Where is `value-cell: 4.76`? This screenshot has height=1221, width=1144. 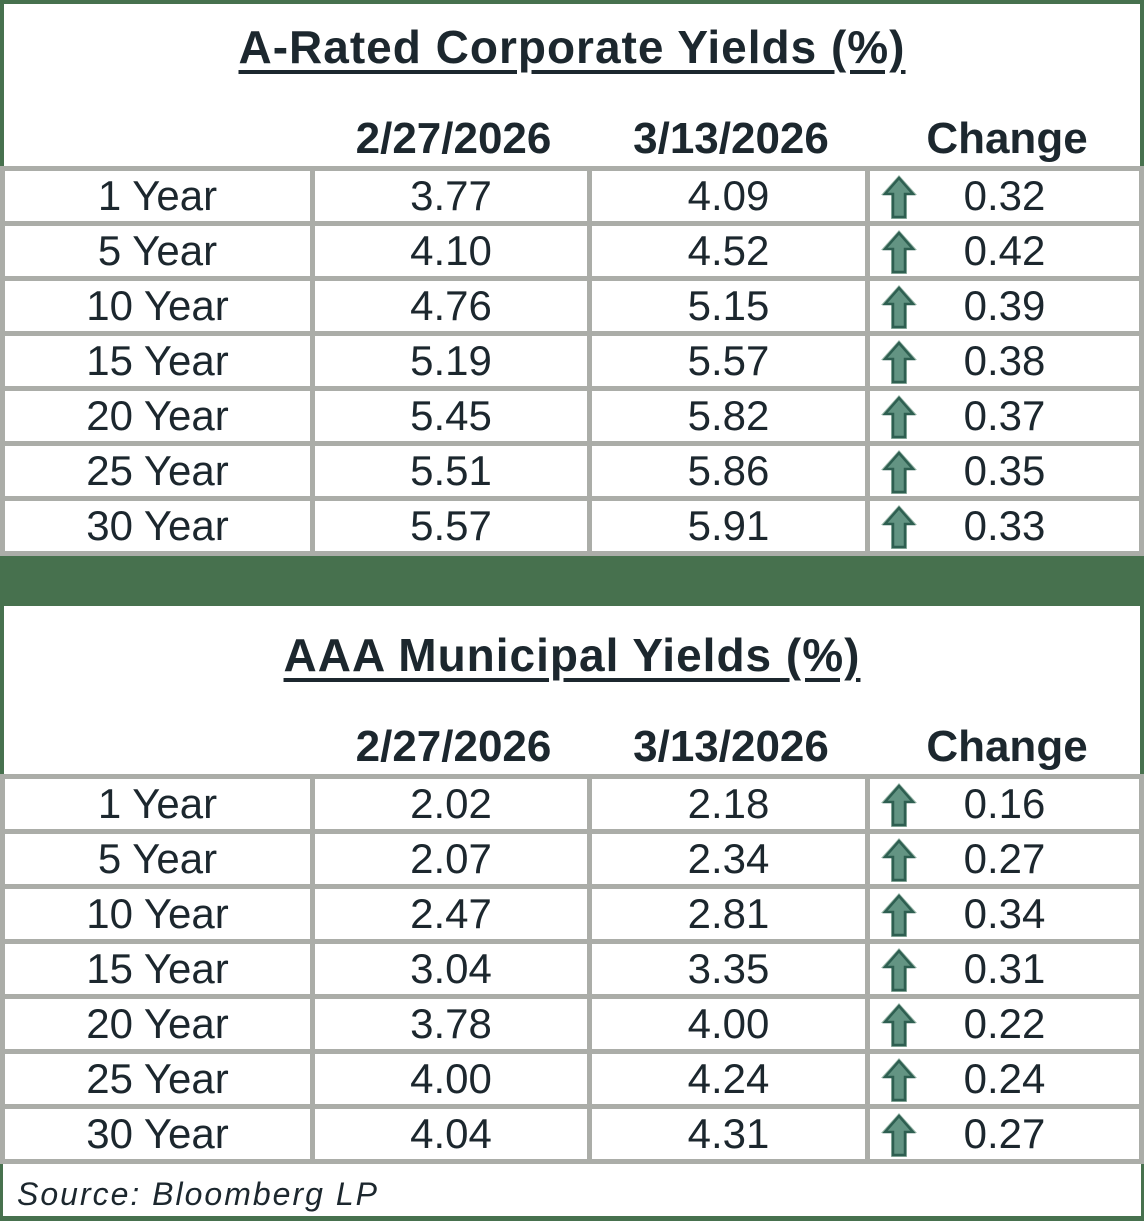
value-cell: 4.76 is located at coordinates (451, 306).